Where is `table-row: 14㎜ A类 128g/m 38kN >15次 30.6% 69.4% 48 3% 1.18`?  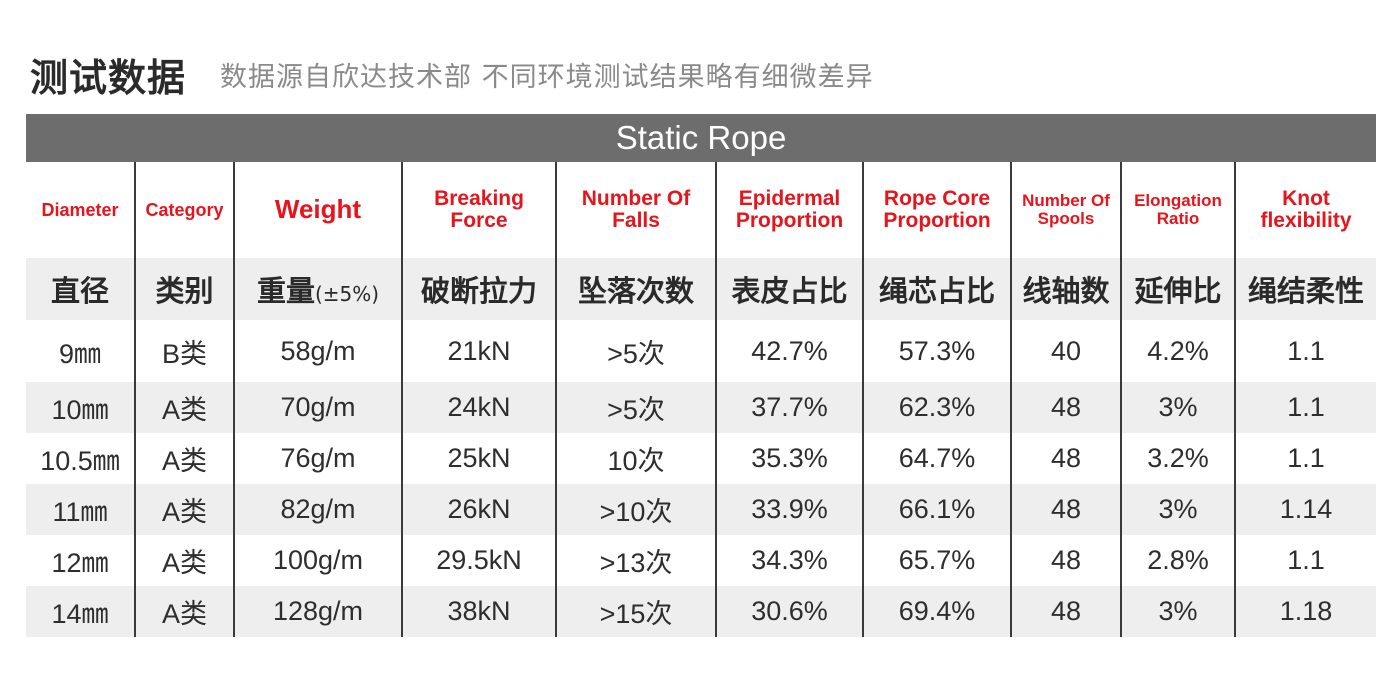 table-row: 14㎜ A类 128g/m 38kN >15次 30.6% 69.4% 48 3% 1.18 is located at coordinates (701, 611).